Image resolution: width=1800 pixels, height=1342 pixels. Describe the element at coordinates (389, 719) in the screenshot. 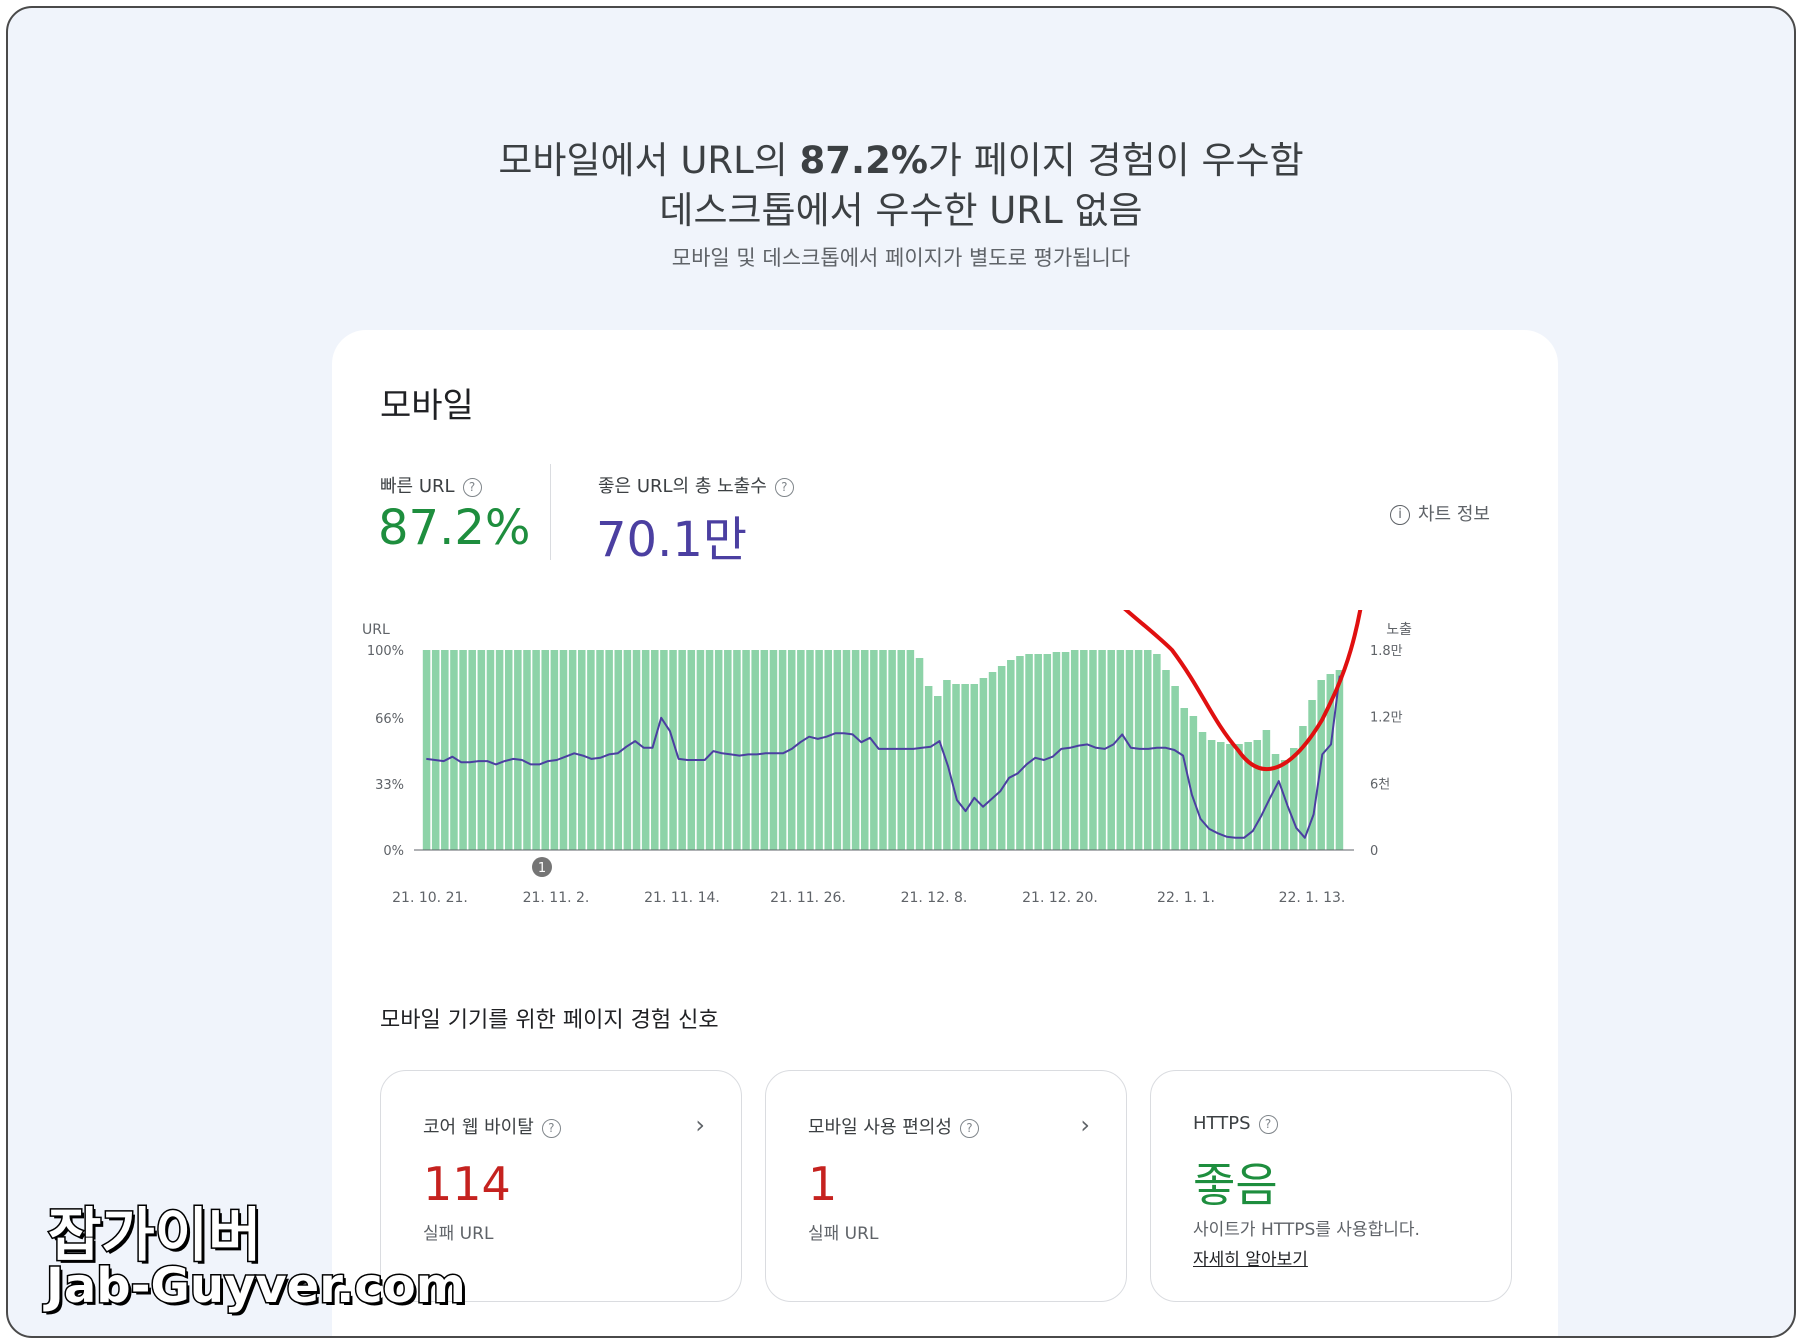

I see `left-tick-label: 66%` at that location.